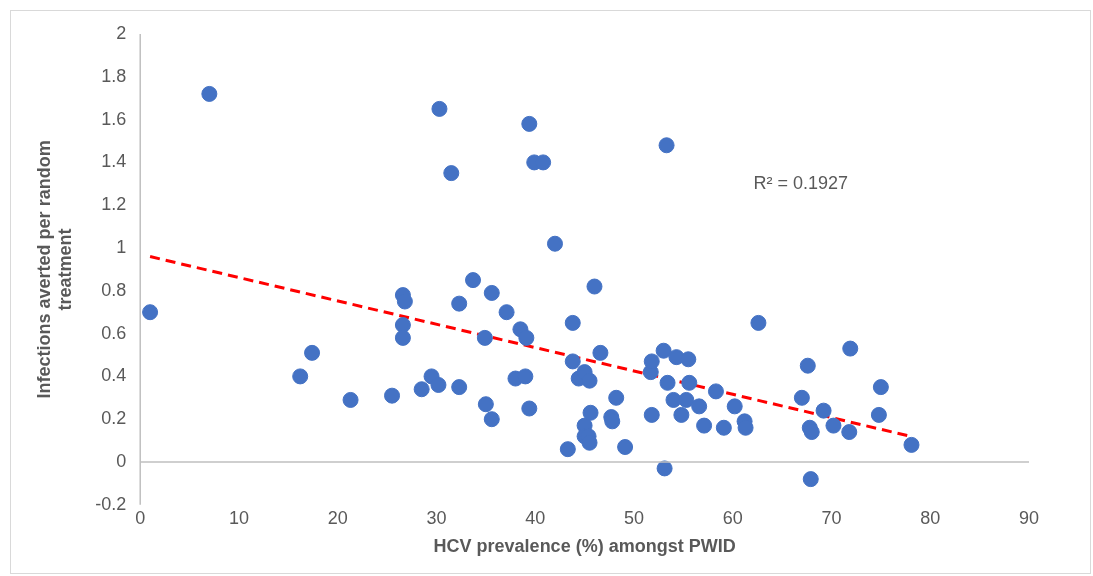 The image size is (1093, 576). What do you see at coordinates (114, 75) in the screenshot?
I see `y-tick-label: 1.8` at bounding box center [114, 75].